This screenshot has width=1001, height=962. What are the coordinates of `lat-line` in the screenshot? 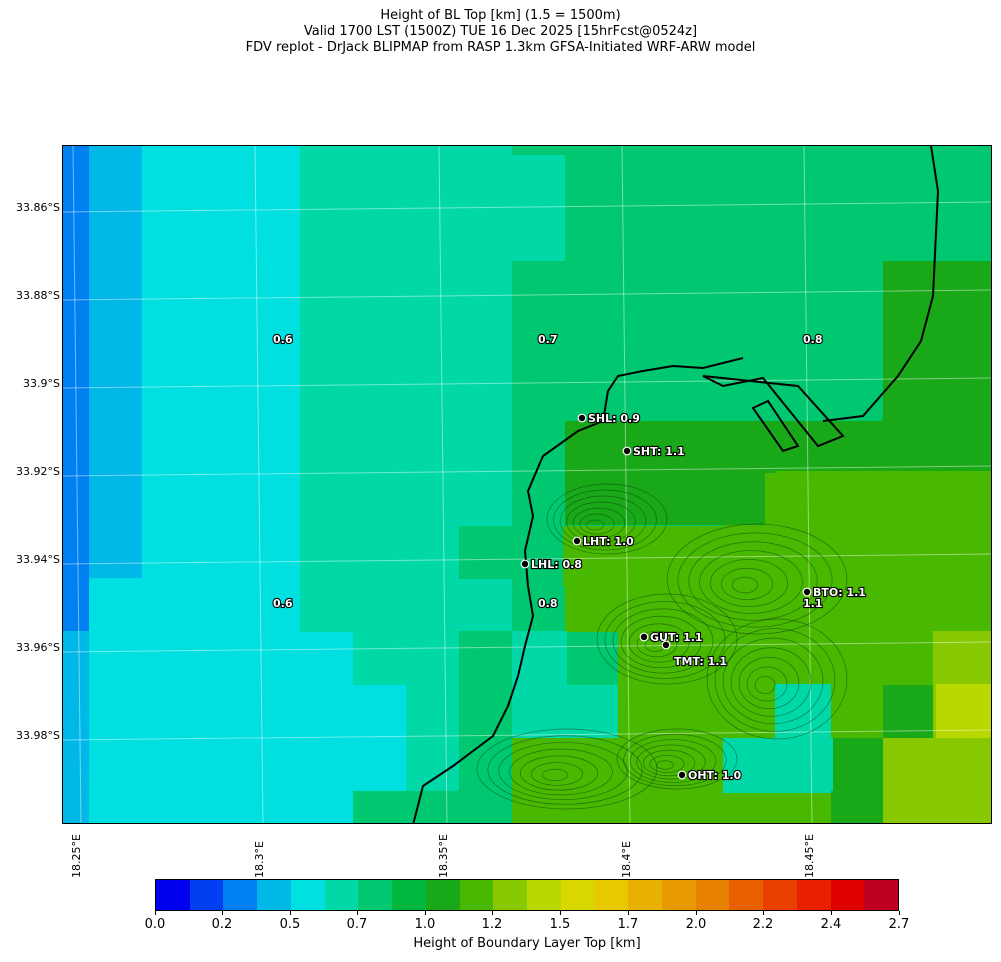 It's located at (527, 559).